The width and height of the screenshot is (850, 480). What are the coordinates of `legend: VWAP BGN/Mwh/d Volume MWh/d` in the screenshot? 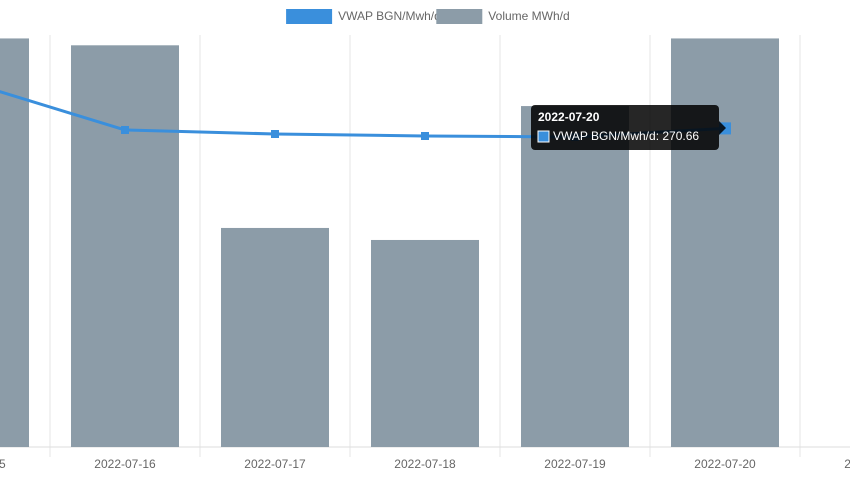 It's located at (428, 16).